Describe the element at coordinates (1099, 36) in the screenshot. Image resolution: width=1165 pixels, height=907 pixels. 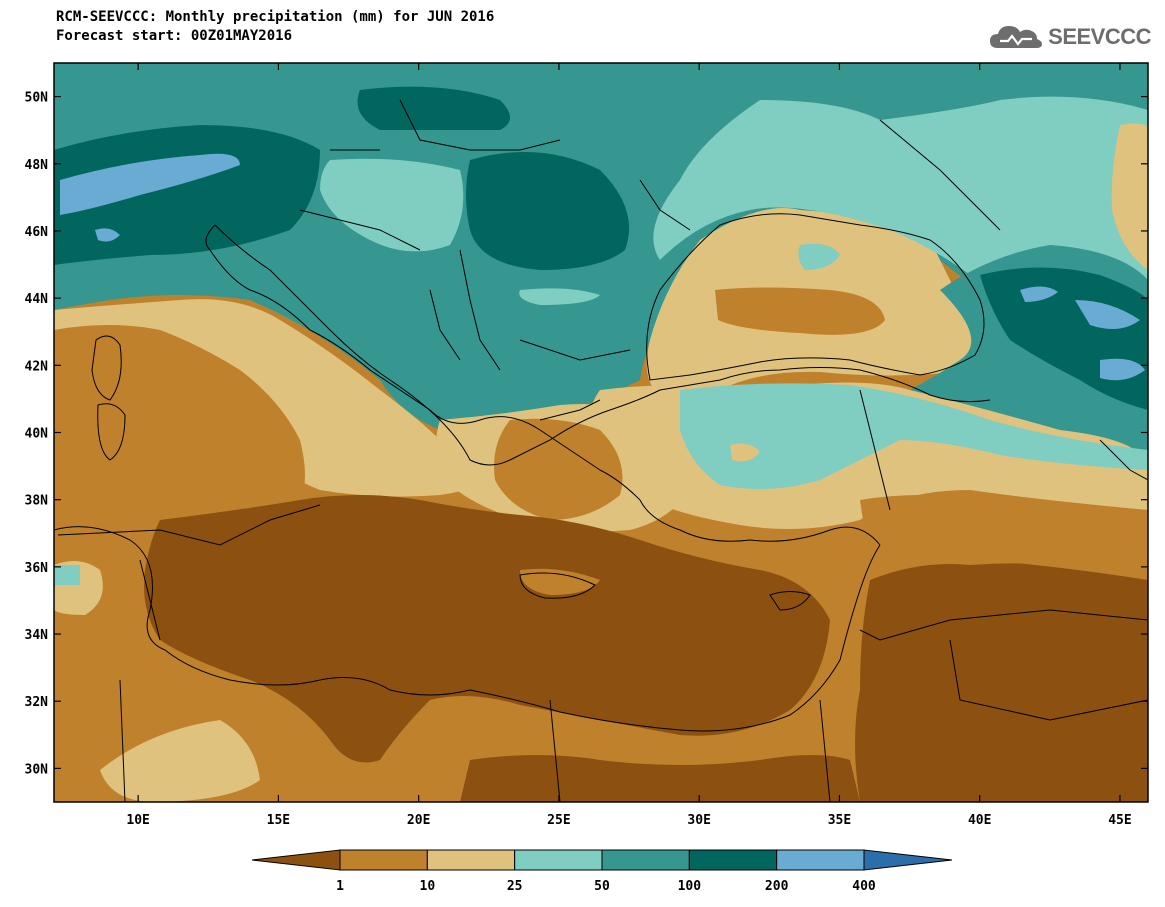
I see `logo-text: SEEVCCC` at that location.